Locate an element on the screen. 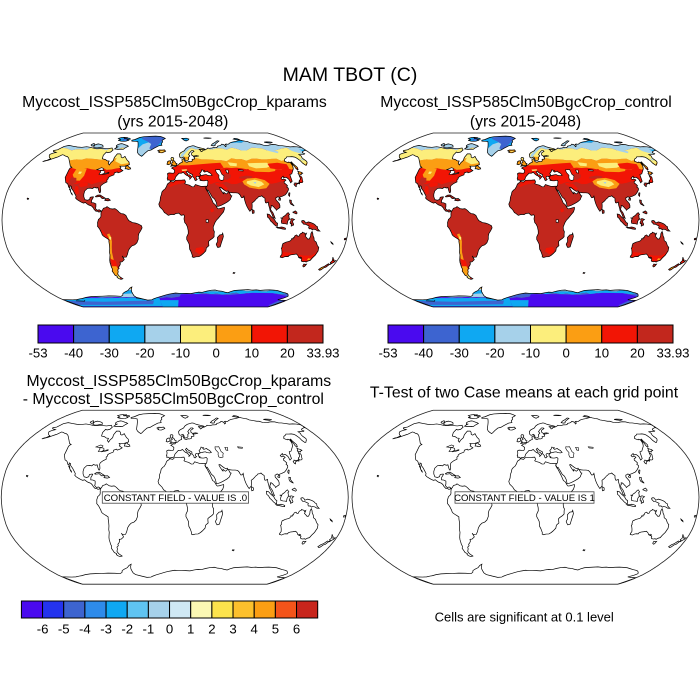 This screenshot has height=700, width=700. svg-text: 2 is located at coordinates (211, 629).